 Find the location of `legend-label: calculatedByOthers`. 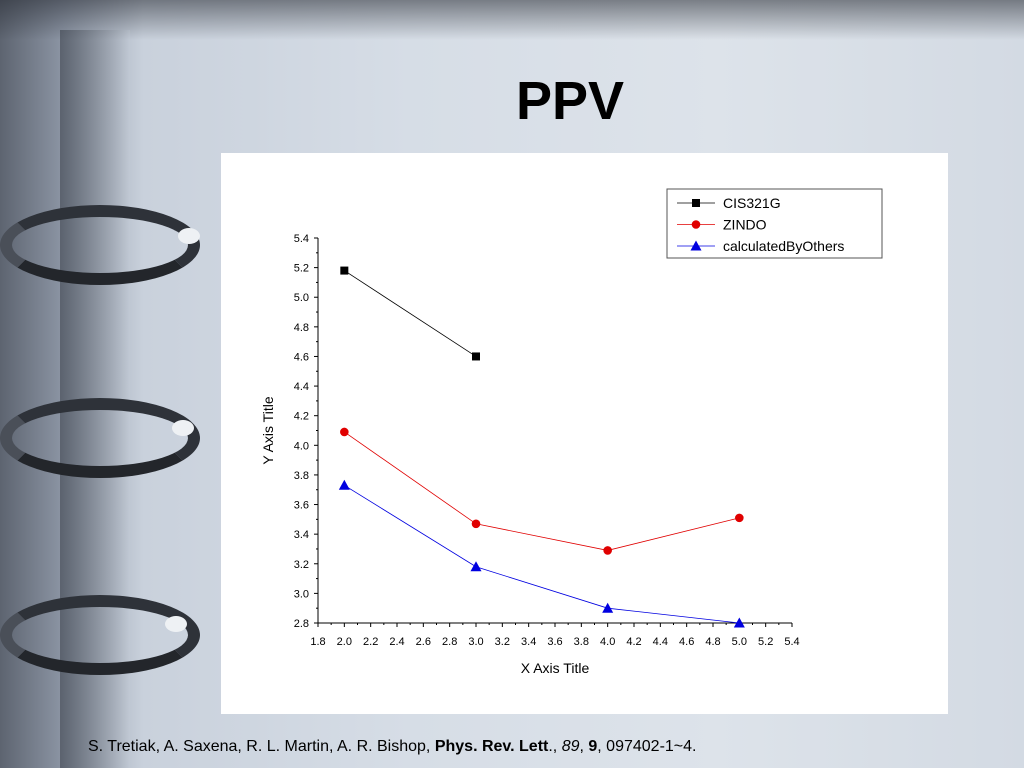

legend-label: calculatedByOthers is located at coordinates (783, 246).